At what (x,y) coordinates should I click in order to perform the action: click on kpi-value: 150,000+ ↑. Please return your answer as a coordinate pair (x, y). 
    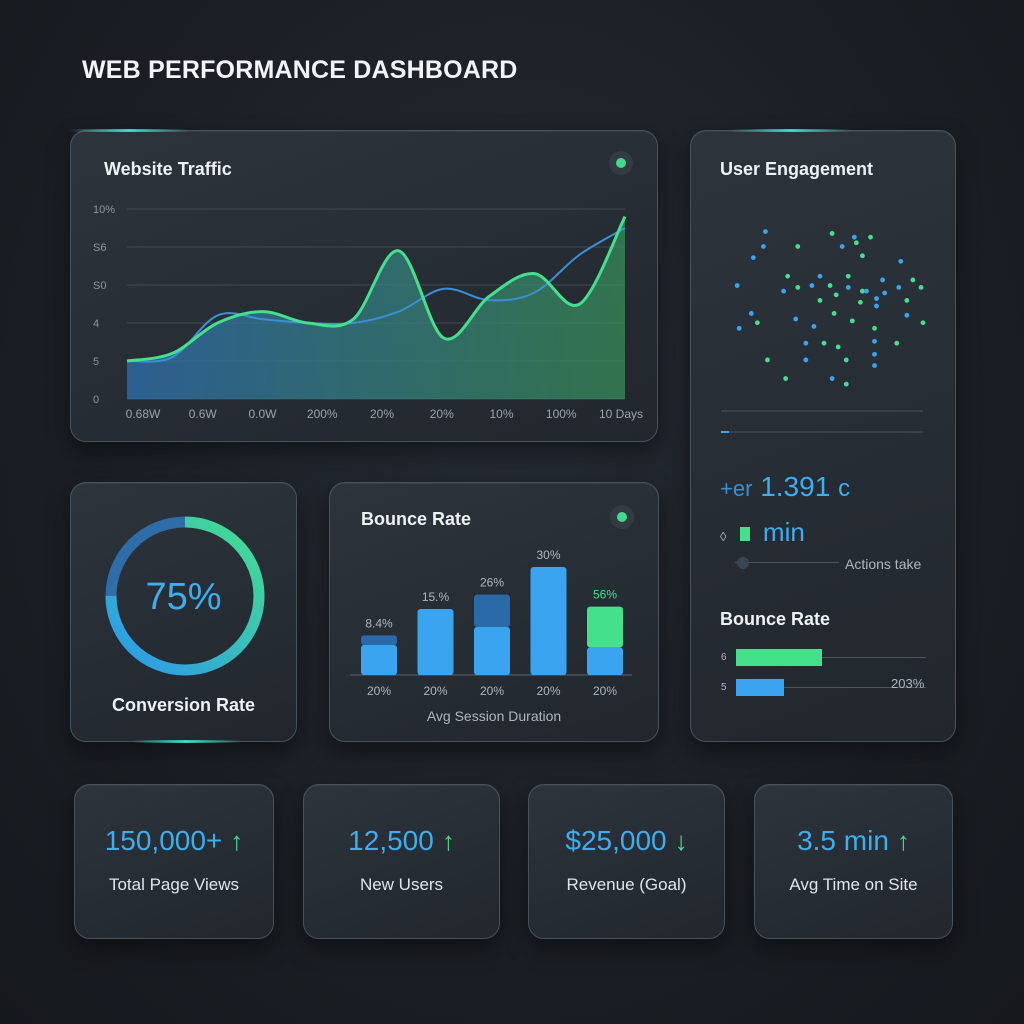
    Looking at the image, I should click on (174, 840).